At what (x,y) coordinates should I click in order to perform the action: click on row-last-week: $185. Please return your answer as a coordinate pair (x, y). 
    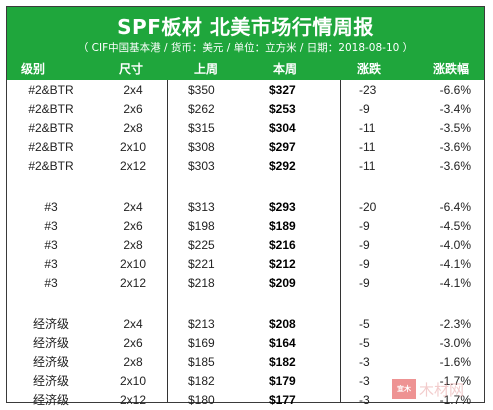
    Looking at the image, I should click on (201, 362).